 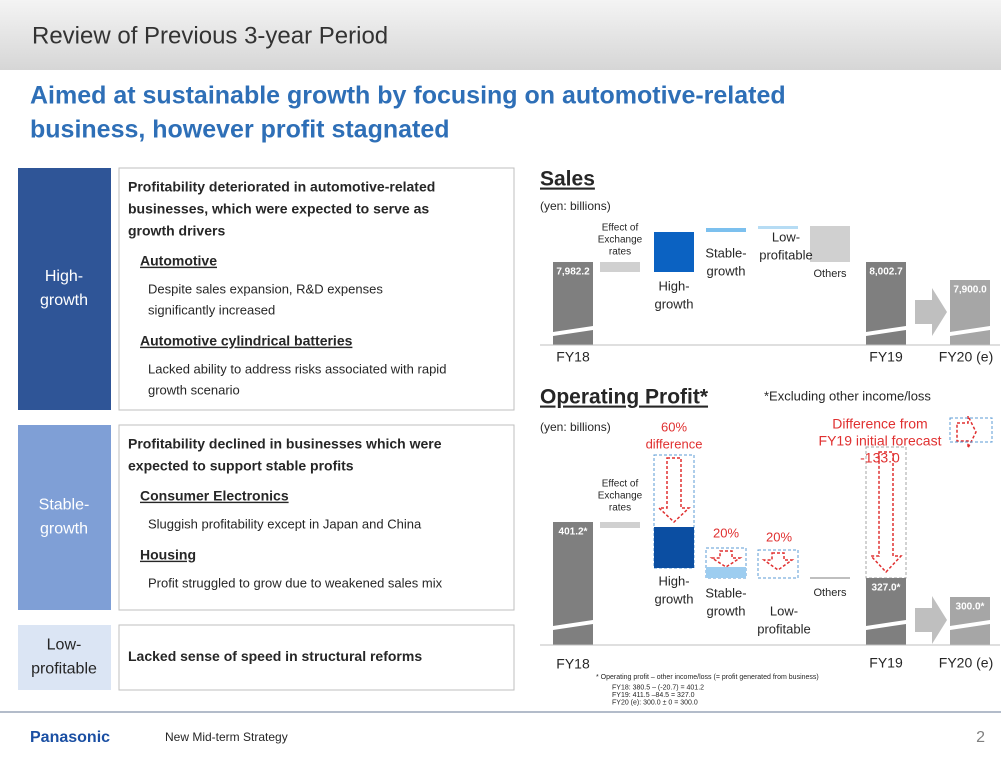 I want to click on profit-chart, so click(x=770, y=530).